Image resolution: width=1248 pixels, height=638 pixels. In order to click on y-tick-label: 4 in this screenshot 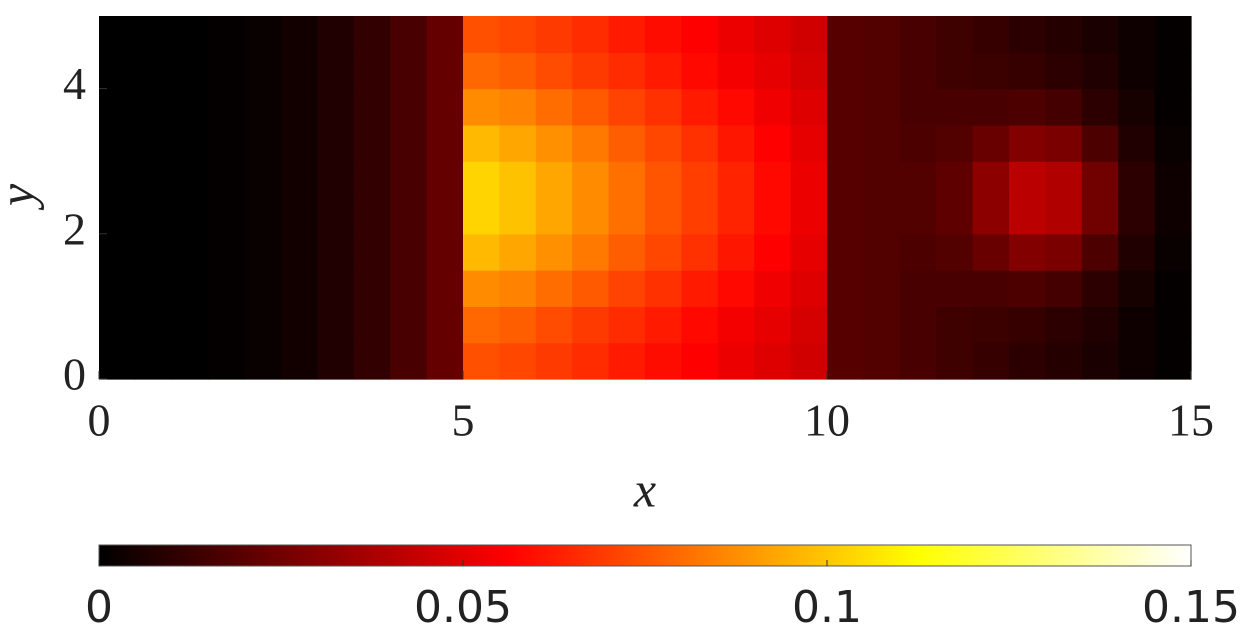, I will do `click(74, 83)`.